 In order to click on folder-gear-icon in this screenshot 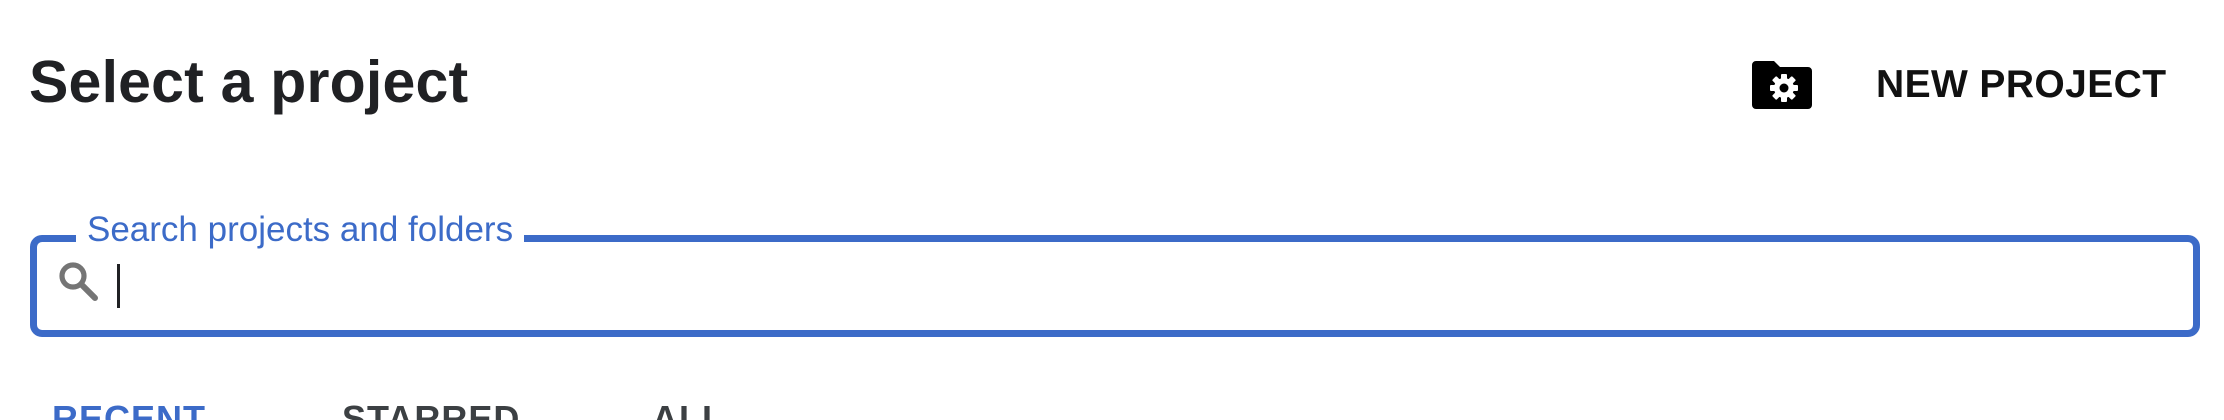, I will do `click(1782, 85)`.